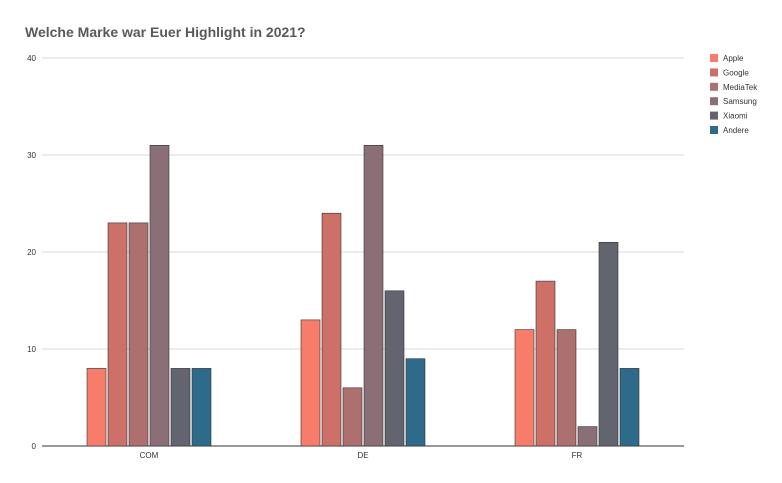  Describe the element at coordinates (714, 86) in the screenshot. I see `legend-swatch-mediatek` at that location.